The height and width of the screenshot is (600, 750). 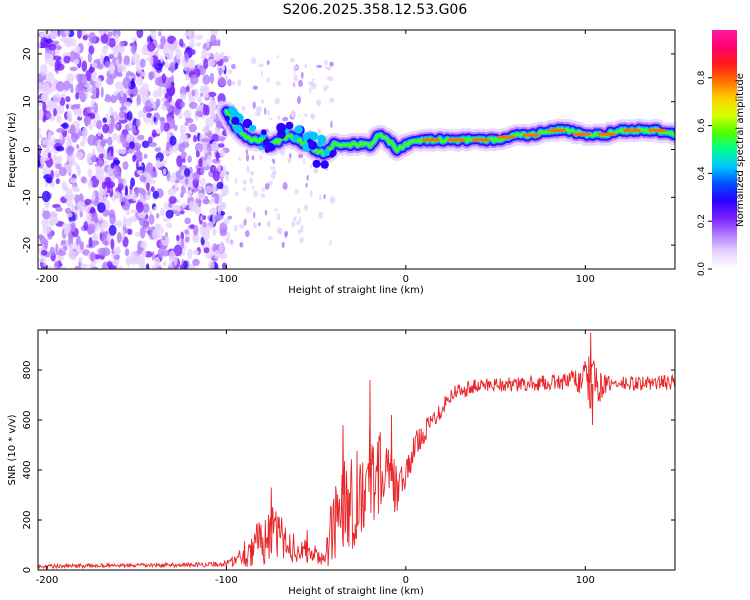 What do you see at coordinates (27, 245) in the screenshot?
I see `y-tick-label: -20` at bounding box center [27, 245].